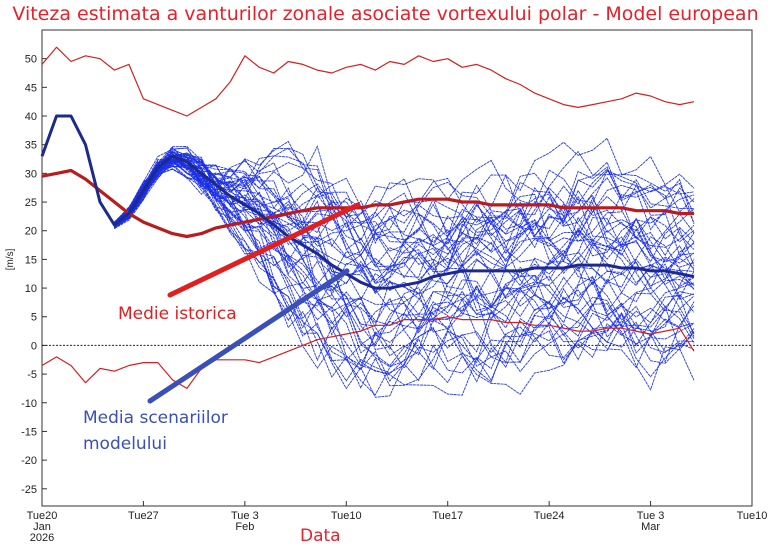  Describe the element at coordinates (42, 527) in the screenshot. I see `x-tick-sublabel: Jan` at that location.